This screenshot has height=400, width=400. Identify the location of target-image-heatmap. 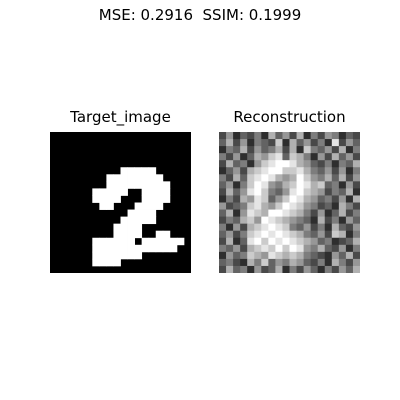
(120, 202).